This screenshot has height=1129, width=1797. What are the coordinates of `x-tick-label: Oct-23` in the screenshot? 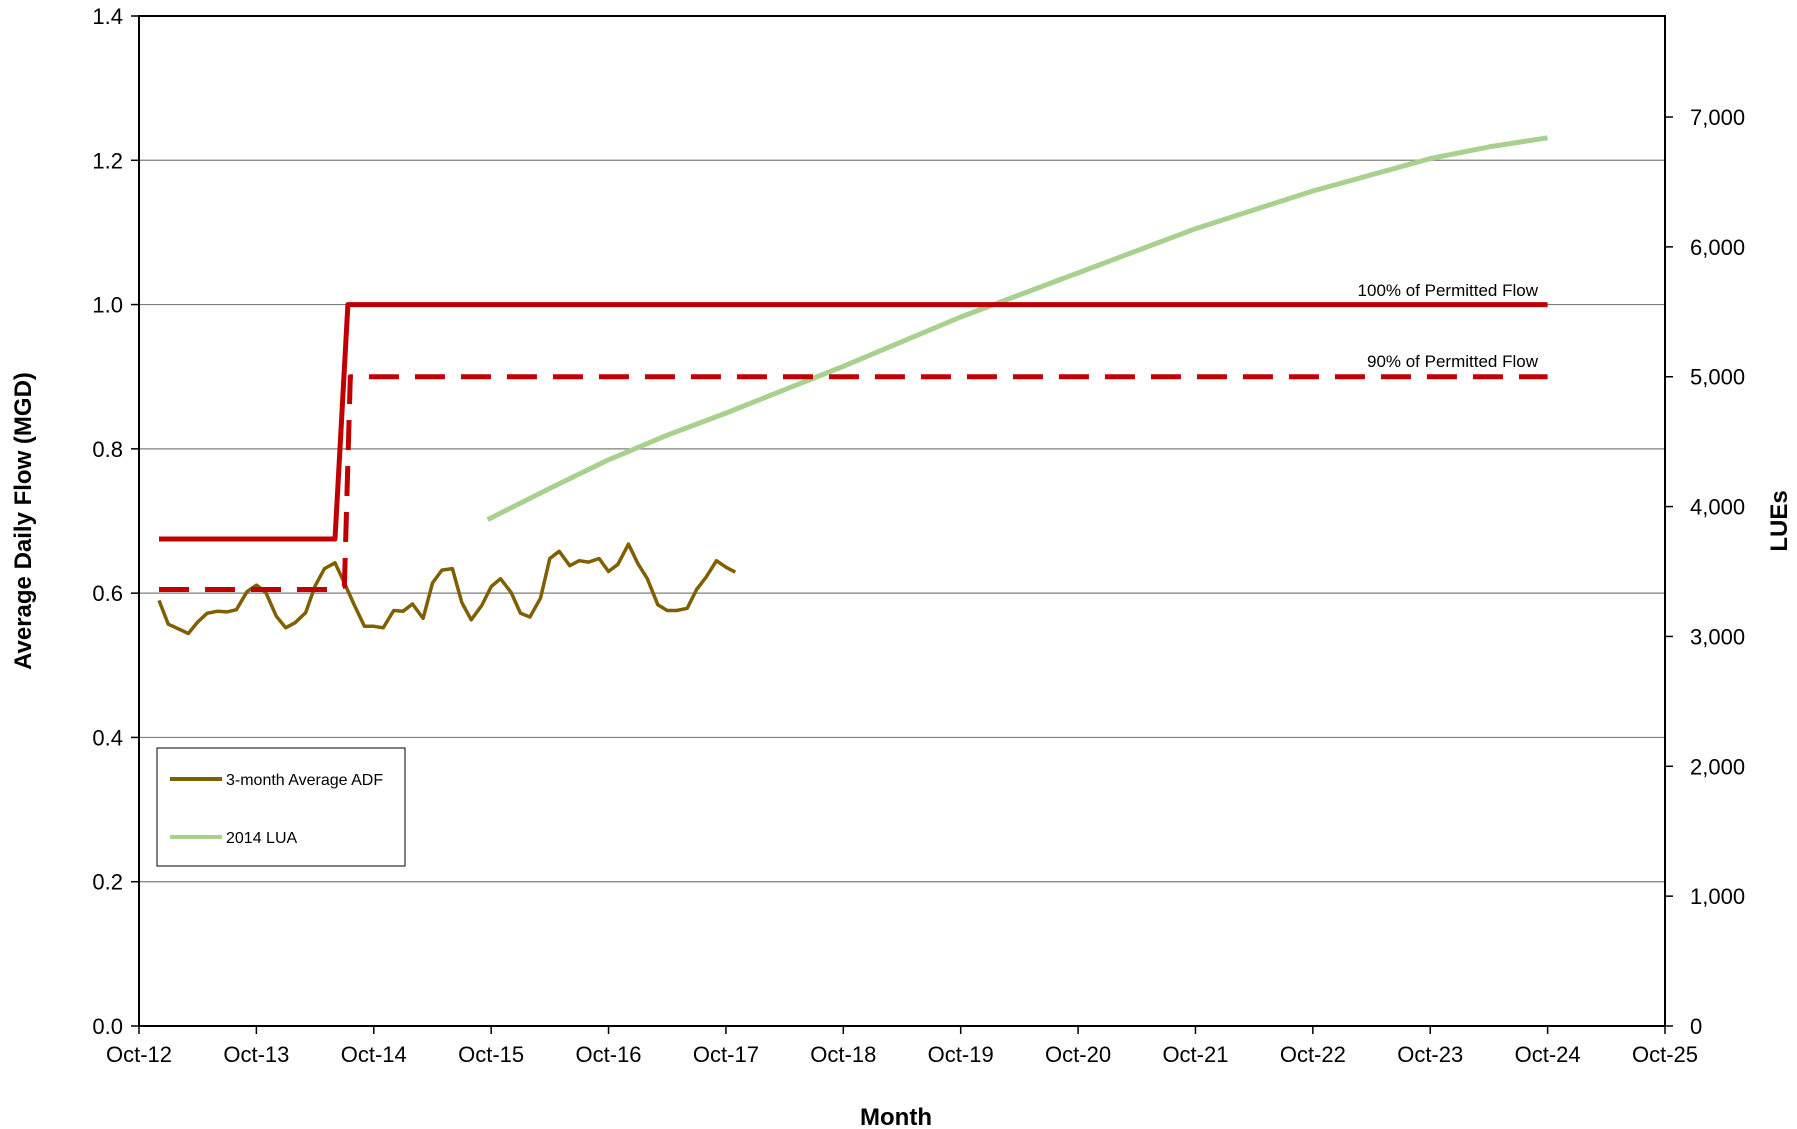 It's located at (1430, 1054).